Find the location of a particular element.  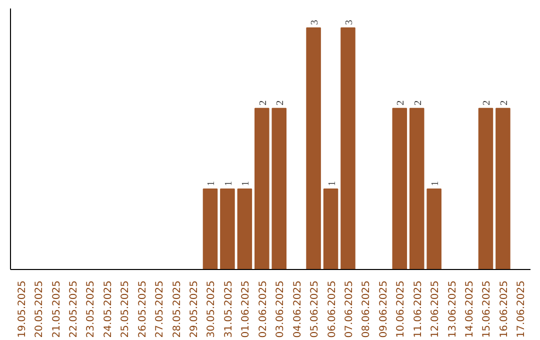

x-tick-label: 09.06.2025 is located at coordinates (384, 309).